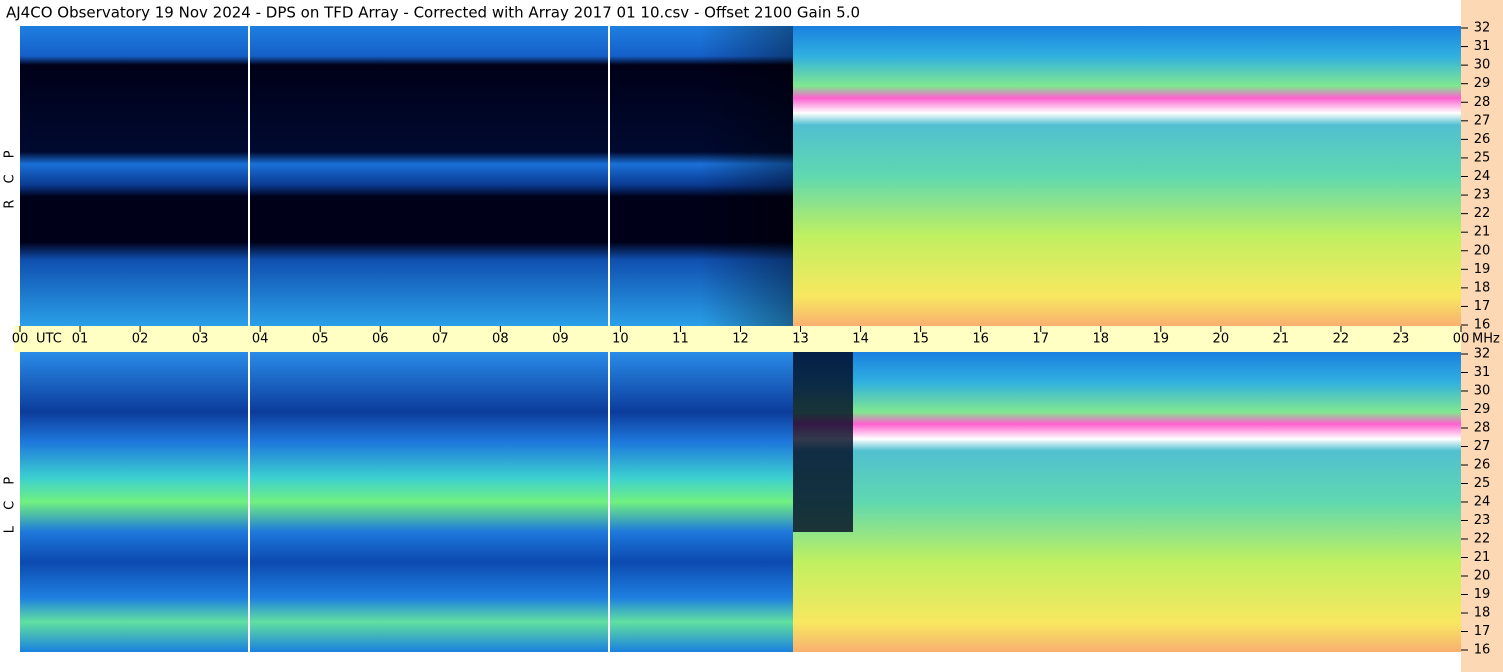 This screenshot has width=1503, height=672. What do you see at coordinates (800, 339) in the screenshot?
I see `x-tick-label: 13` at bounding box center [800, 339].